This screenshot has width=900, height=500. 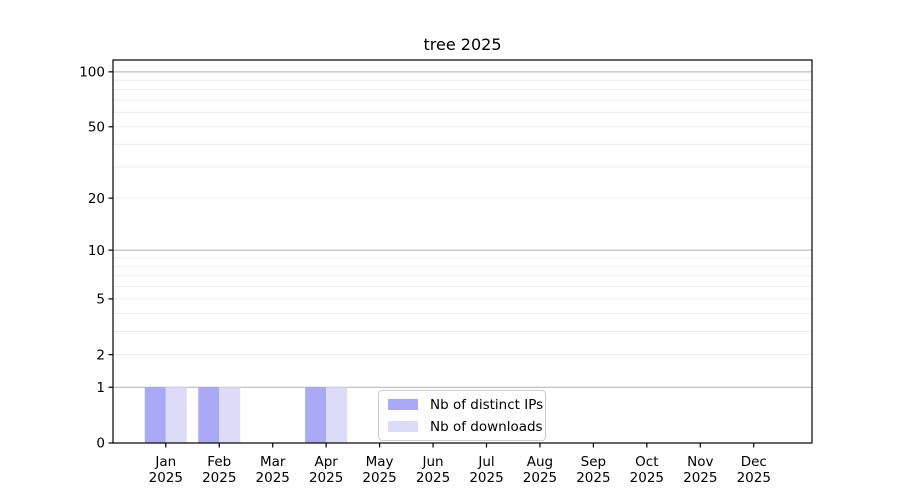 I want to click on y-tick-label: 20, so click(x=96, y=199).